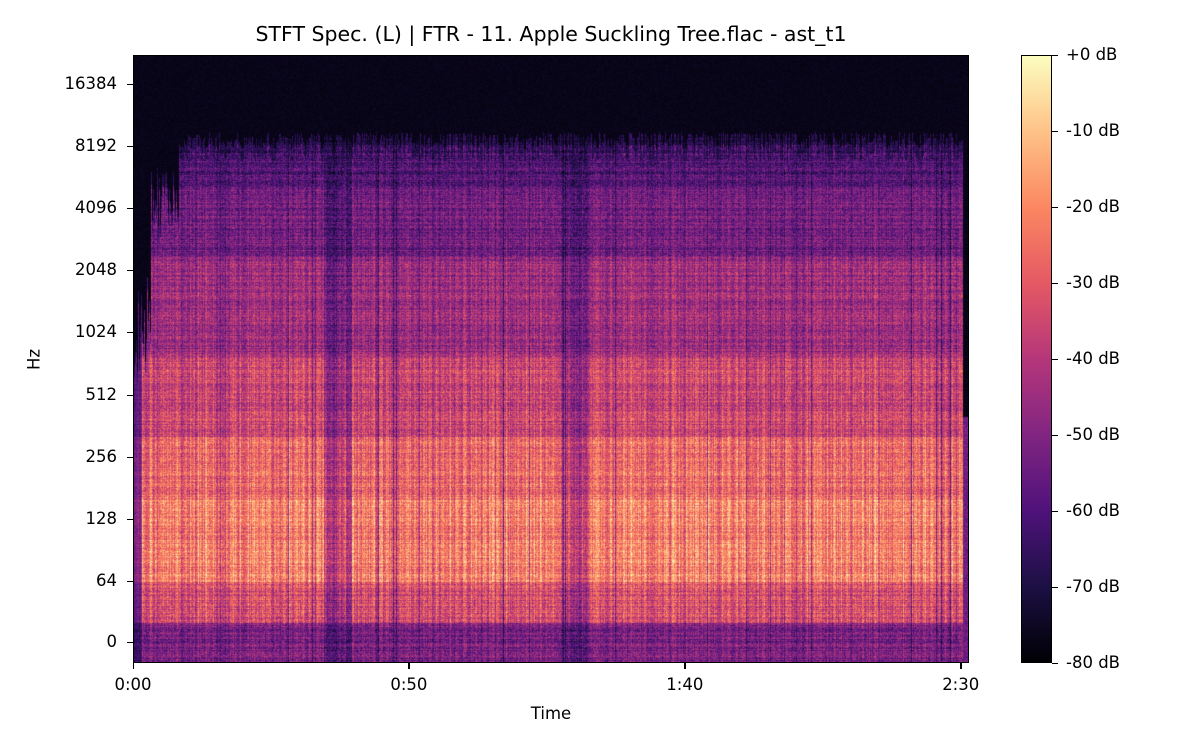 This screenshot has width=1200, height=750. What do you see at coordinates (72, 270) in the screenshot?
I see `y-tick: 2048` at bounding box center [72, 270].